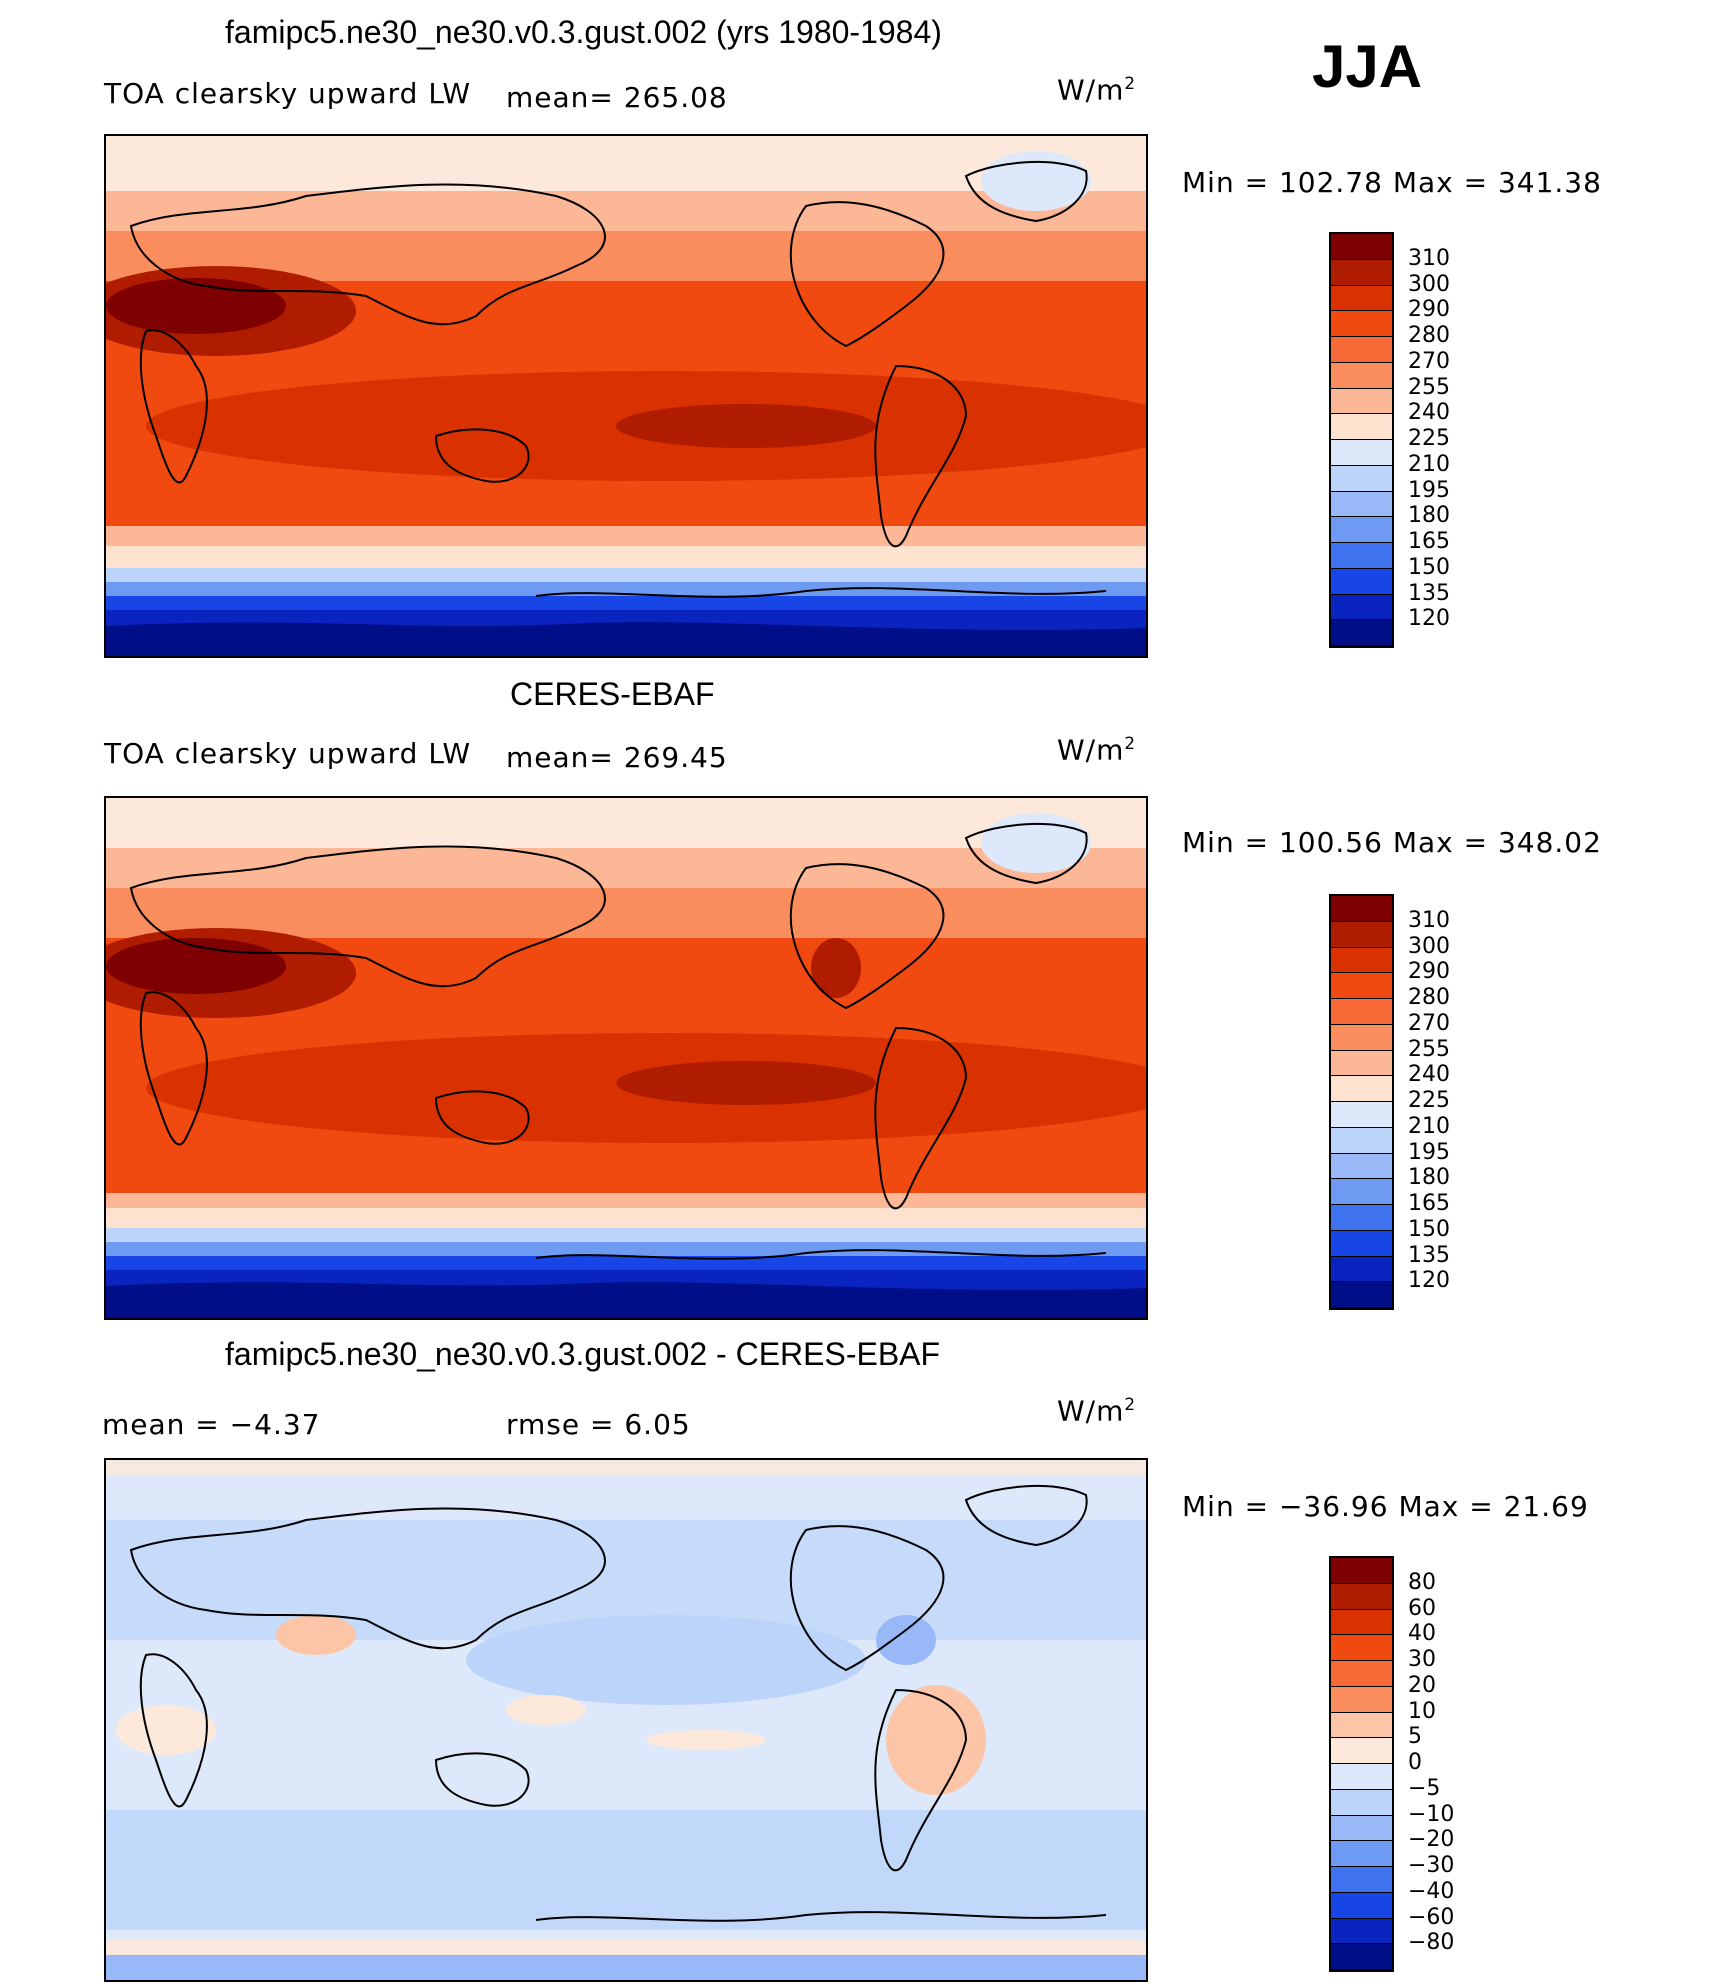  Describe the element at coordinates (1392, 182) in the screenshot. I see `panel-1-min-max: Min = 102.78 Max = 341.38` at that location.